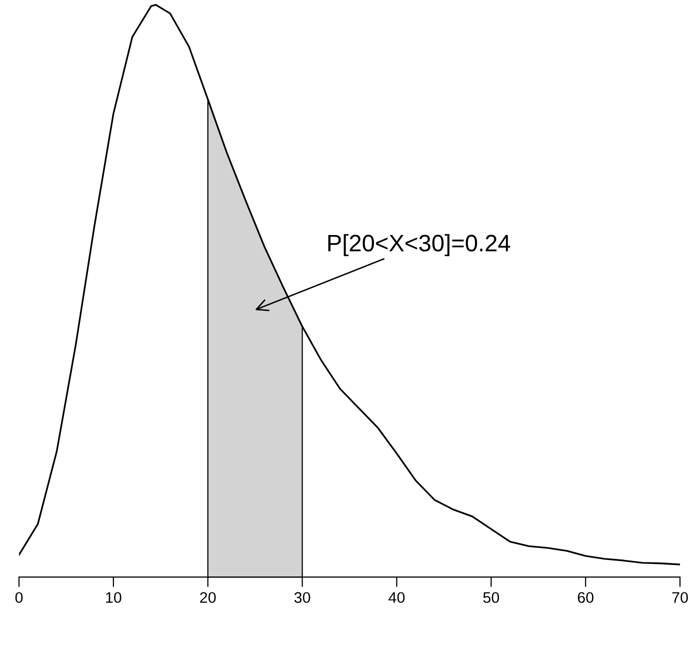 The height and width of the screenshot is (650, 691). I want to click on x-tick-label: 50, so click(491, 597).